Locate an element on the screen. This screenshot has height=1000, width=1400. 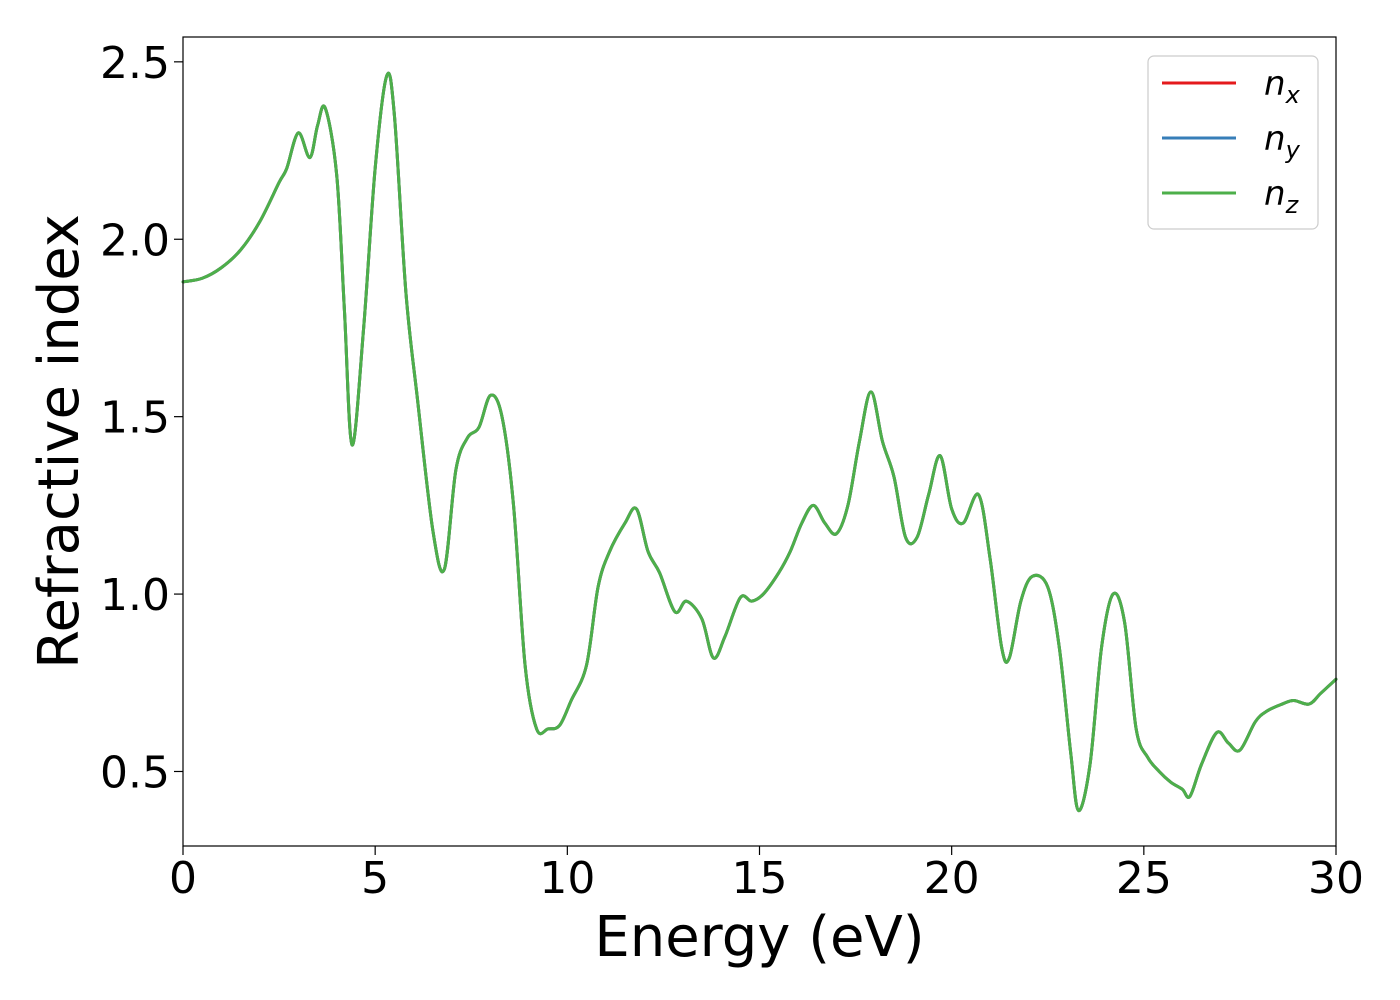
legend-label-nx: nx is located at coordinates (1282, 86).